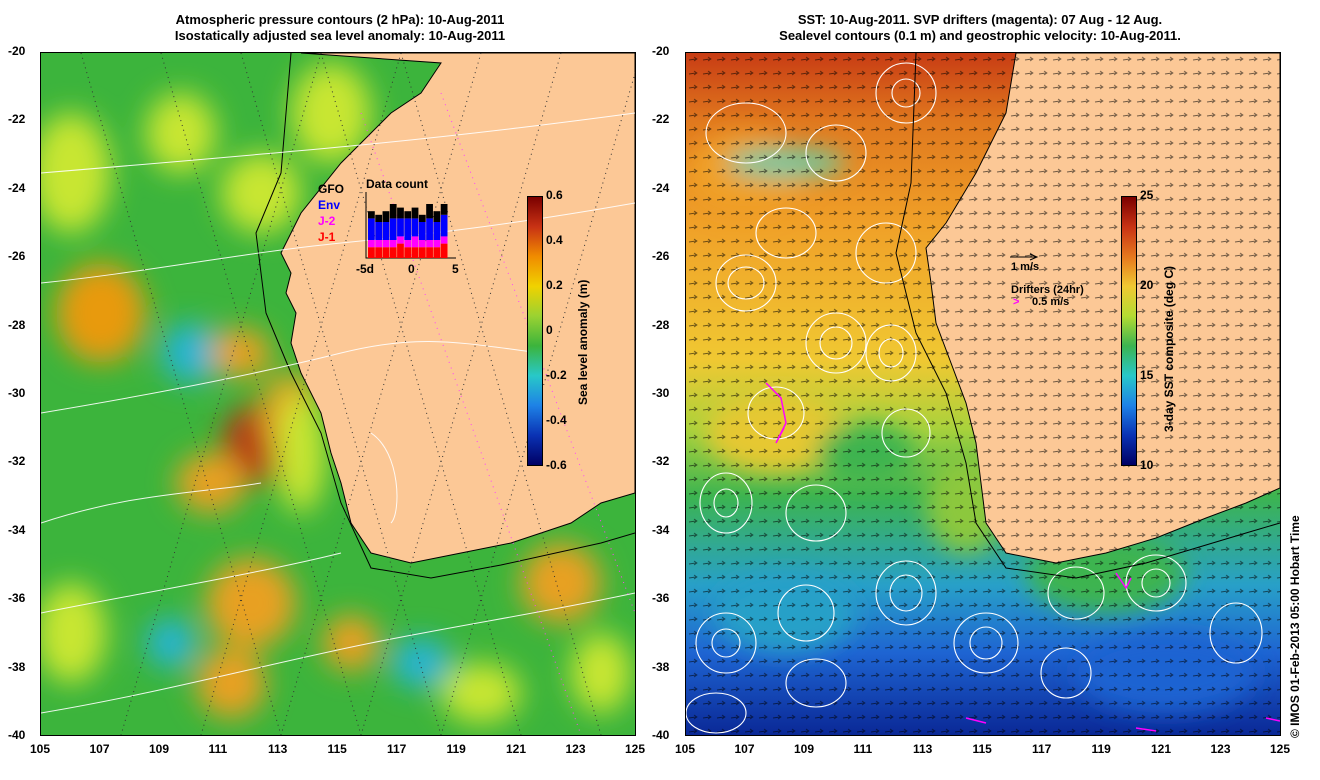  What do you see at coordinates (1147, 285) in the screenshot?
I see `sst-colorbar-tick: 20` at bounding box center [1147, 285].